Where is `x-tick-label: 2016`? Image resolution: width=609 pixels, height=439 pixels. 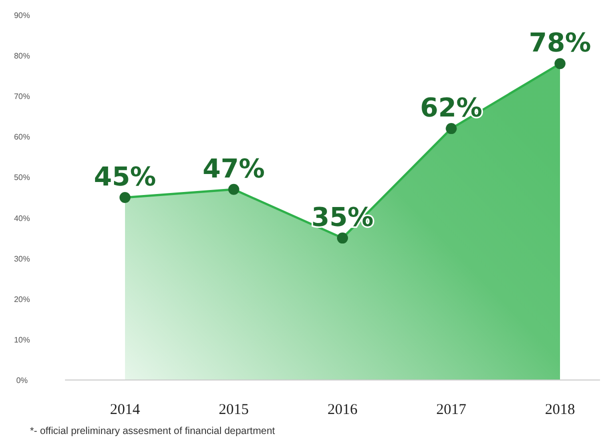 x-tick-label: 2016 is located at coordinates (343, 410).